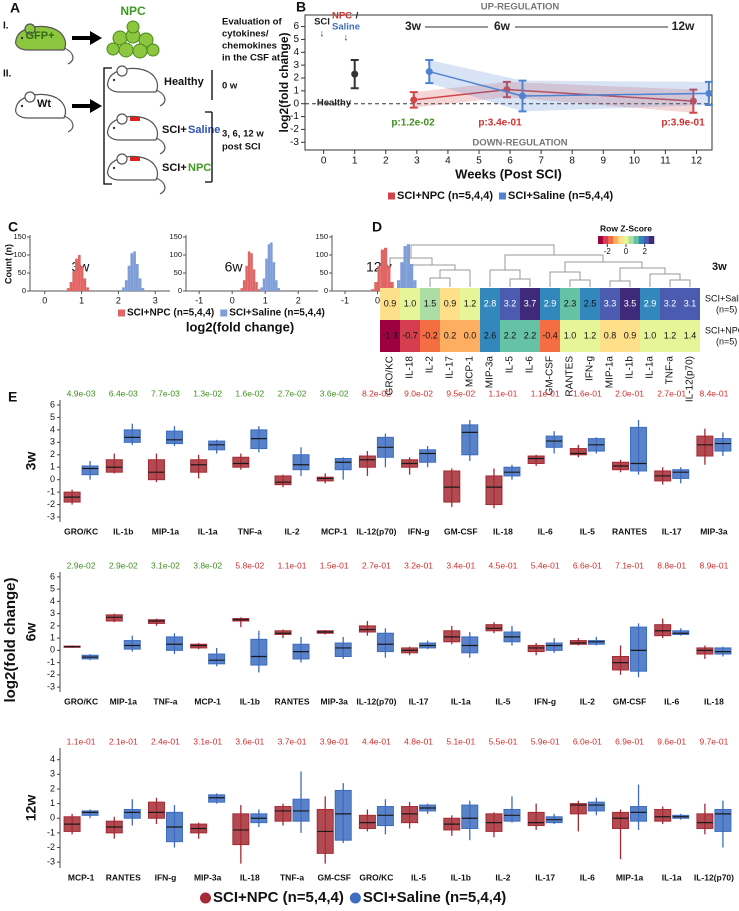  I want to click on timepoint: post SCI, so click(241, 147).